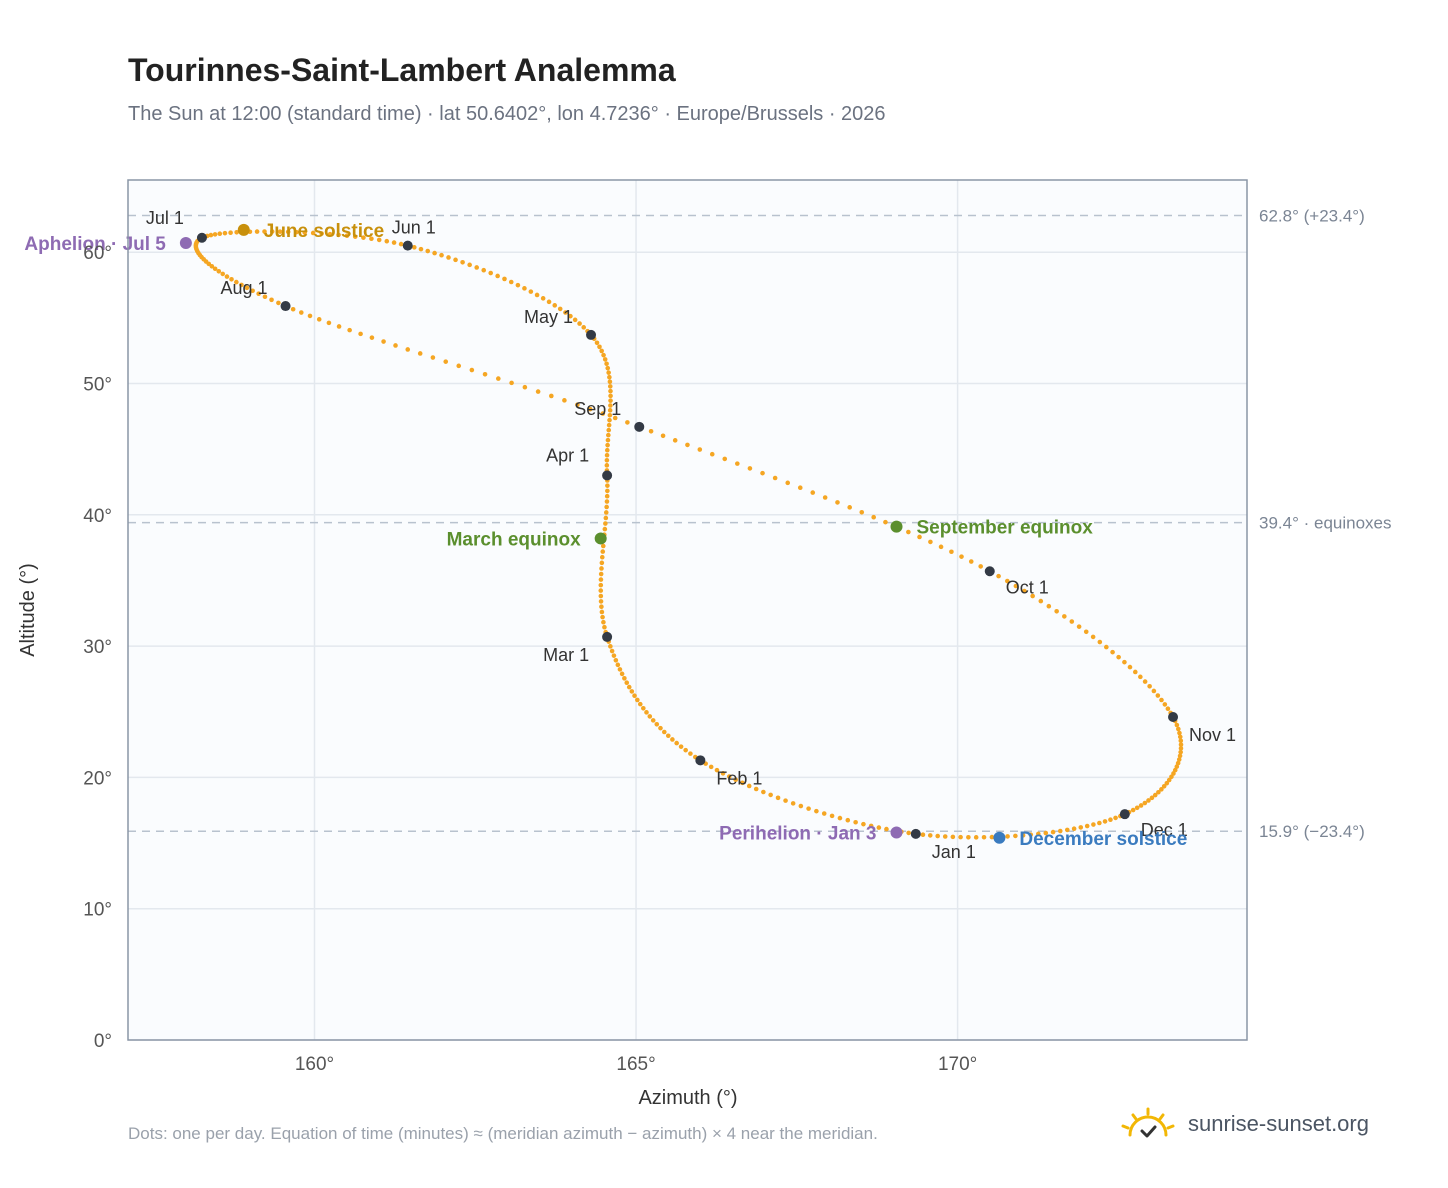 The image size is (1448, 1188). I want to click on x-tick-label: 165°, so click(635, 1064).